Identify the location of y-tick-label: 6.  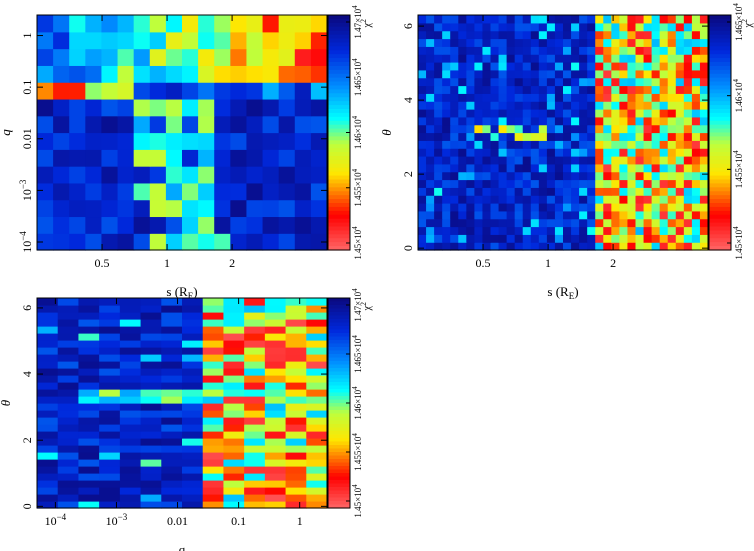
(27, 308).